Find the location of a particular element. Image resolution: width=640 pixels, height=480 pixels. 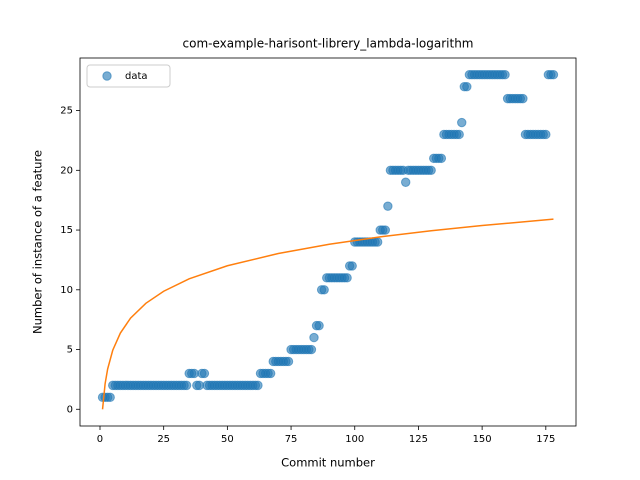

x-tick-label: 175 is located at coordinates (545, 439).